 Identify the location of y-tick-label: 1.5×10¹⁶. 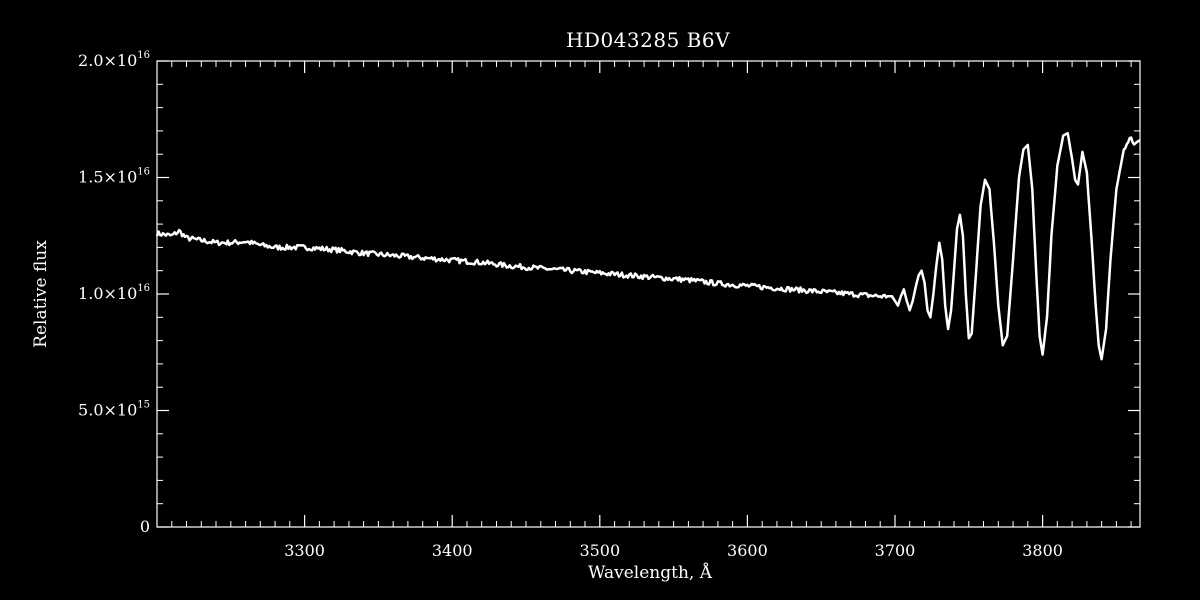
(114, 177).